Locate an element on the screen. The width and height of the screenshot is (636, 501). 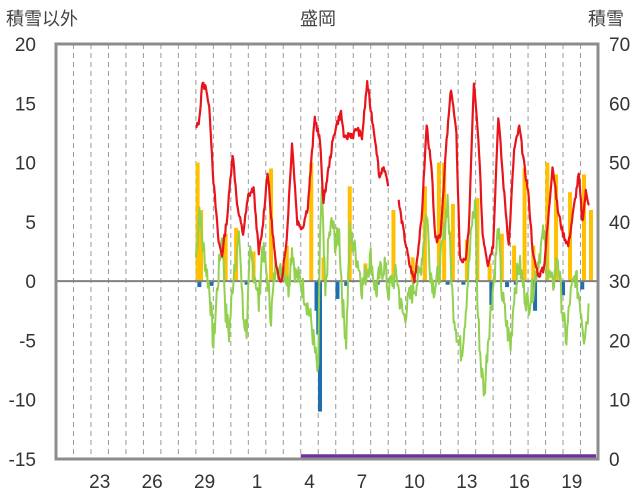
left-tick-label: 5 is located at coordinates (30, 223).